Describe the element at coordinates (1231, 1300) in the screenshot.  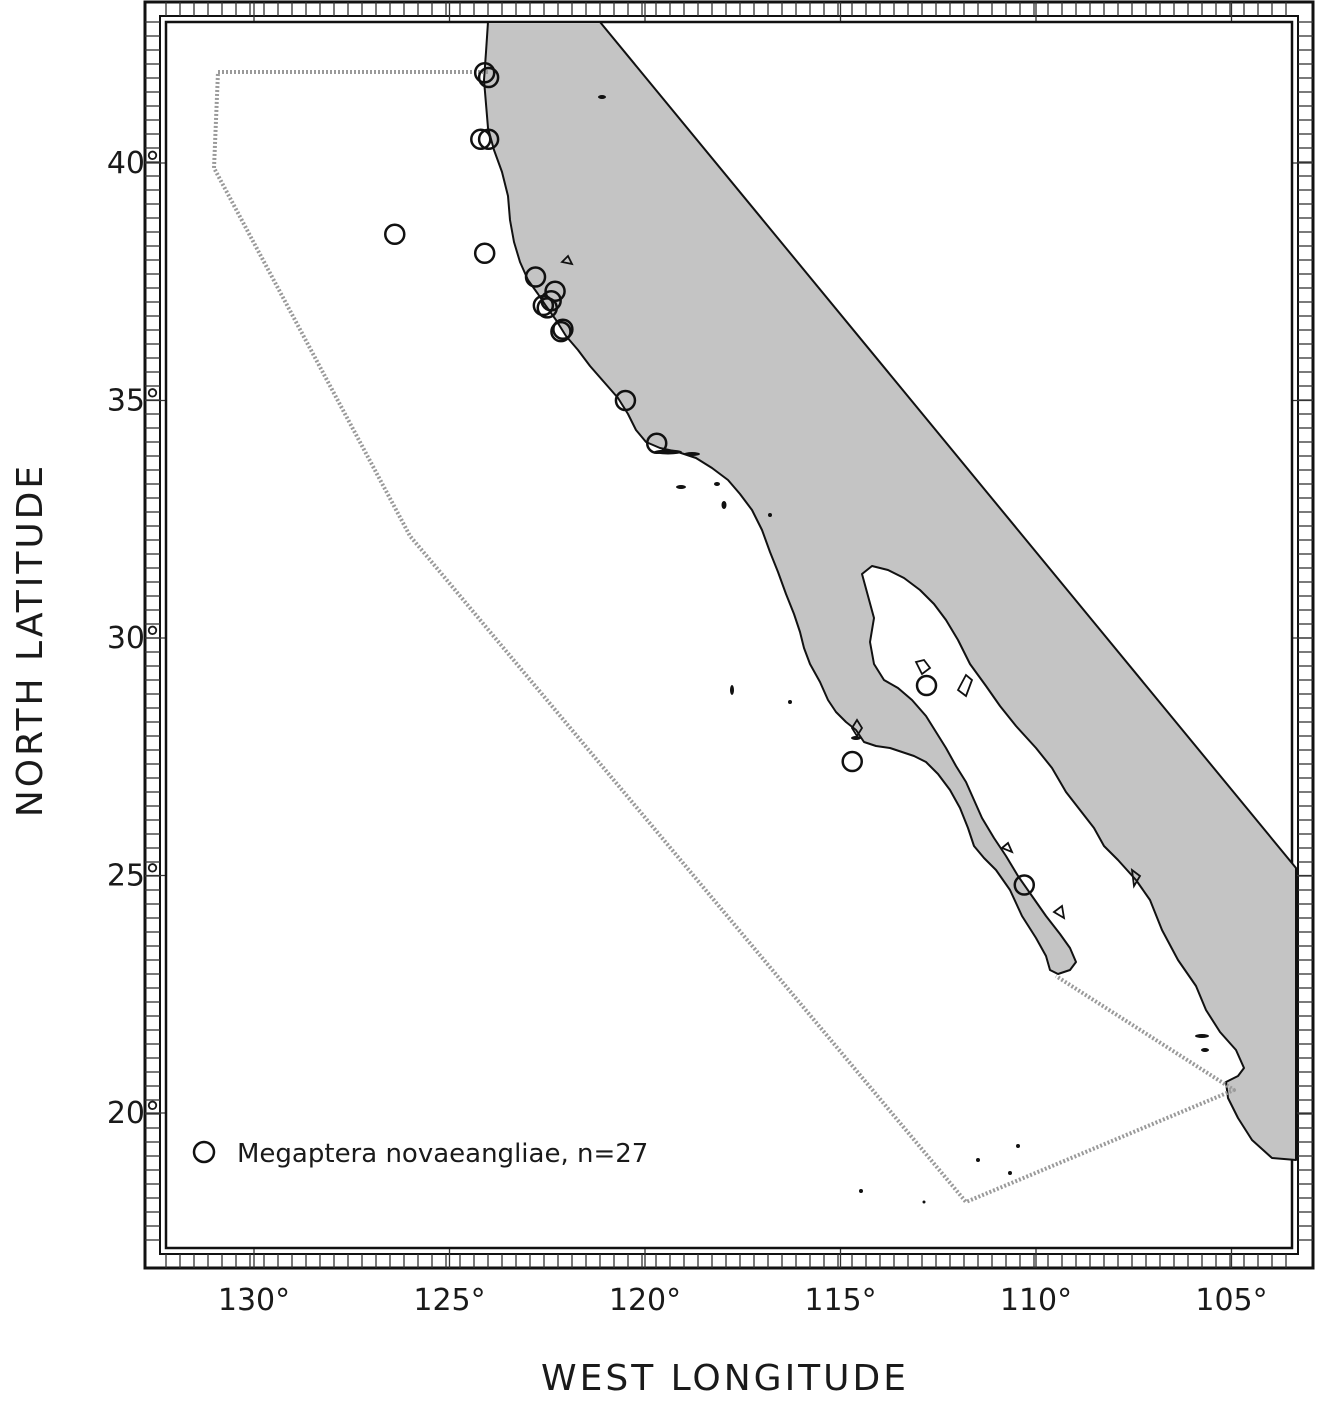
I see `x-tick-label: 105°` at that location.